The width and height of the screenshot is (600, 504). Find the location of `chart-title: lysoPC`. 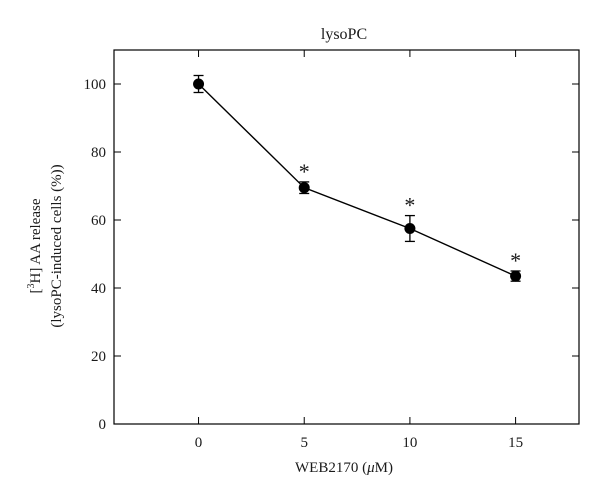

chart-title: lysoPC is located at coordinates (344, 34).